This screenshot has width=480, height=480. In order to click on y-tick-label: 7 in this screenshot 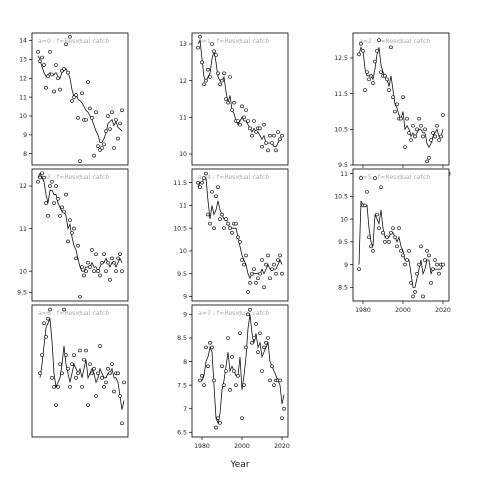, I will do `click(185, 409)`.